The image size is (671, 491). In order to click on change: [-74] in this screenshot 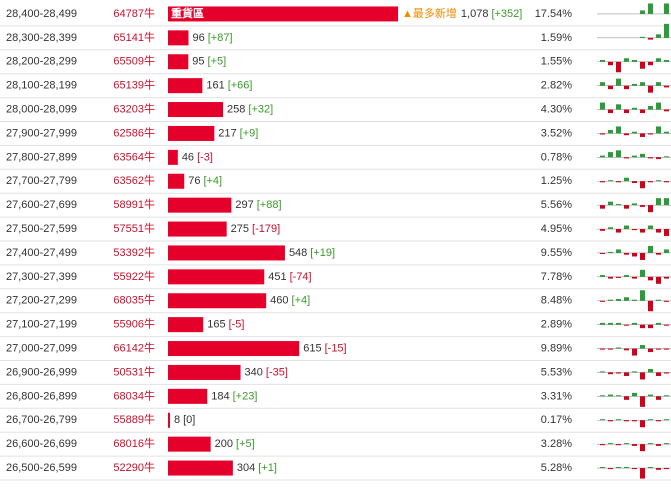, I will do `click(301, 277)`.